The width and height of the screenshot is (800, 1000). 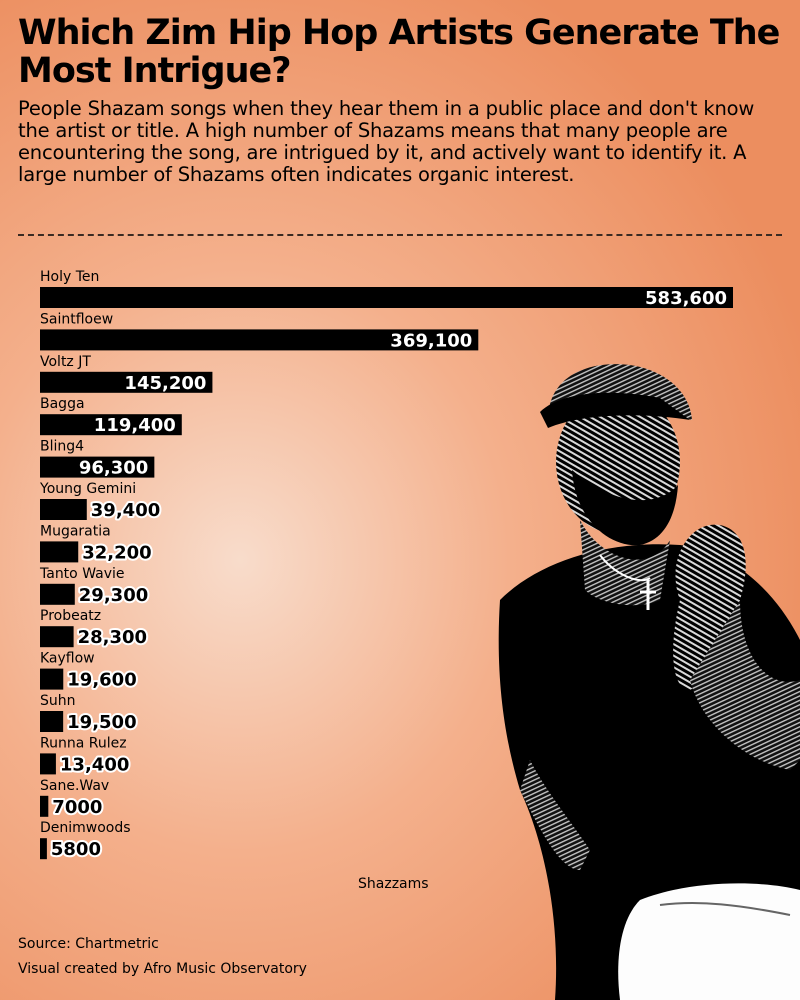 What do you see at coordinates (101, 680) in the screenshot?
I see `value-label: 19,600` at bounding box center [101, 680].